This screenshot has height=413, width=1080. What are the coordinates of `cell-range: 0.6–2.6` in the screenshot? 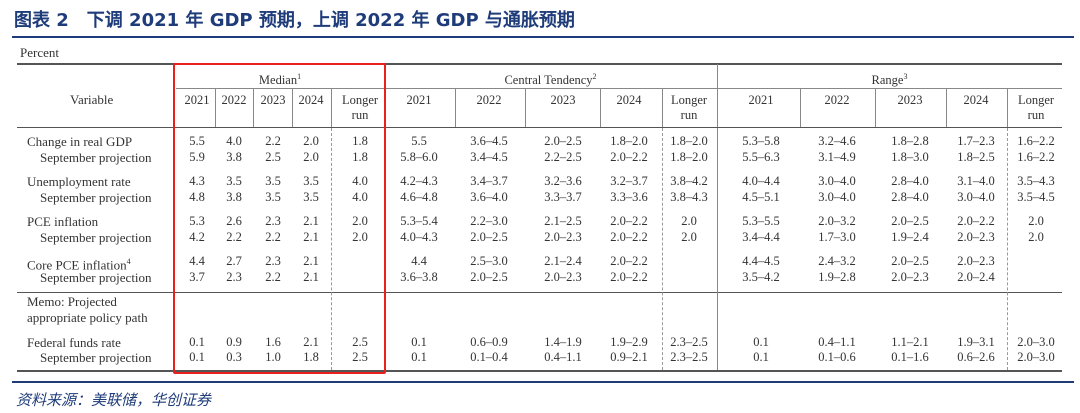 It's located at (976, 357).